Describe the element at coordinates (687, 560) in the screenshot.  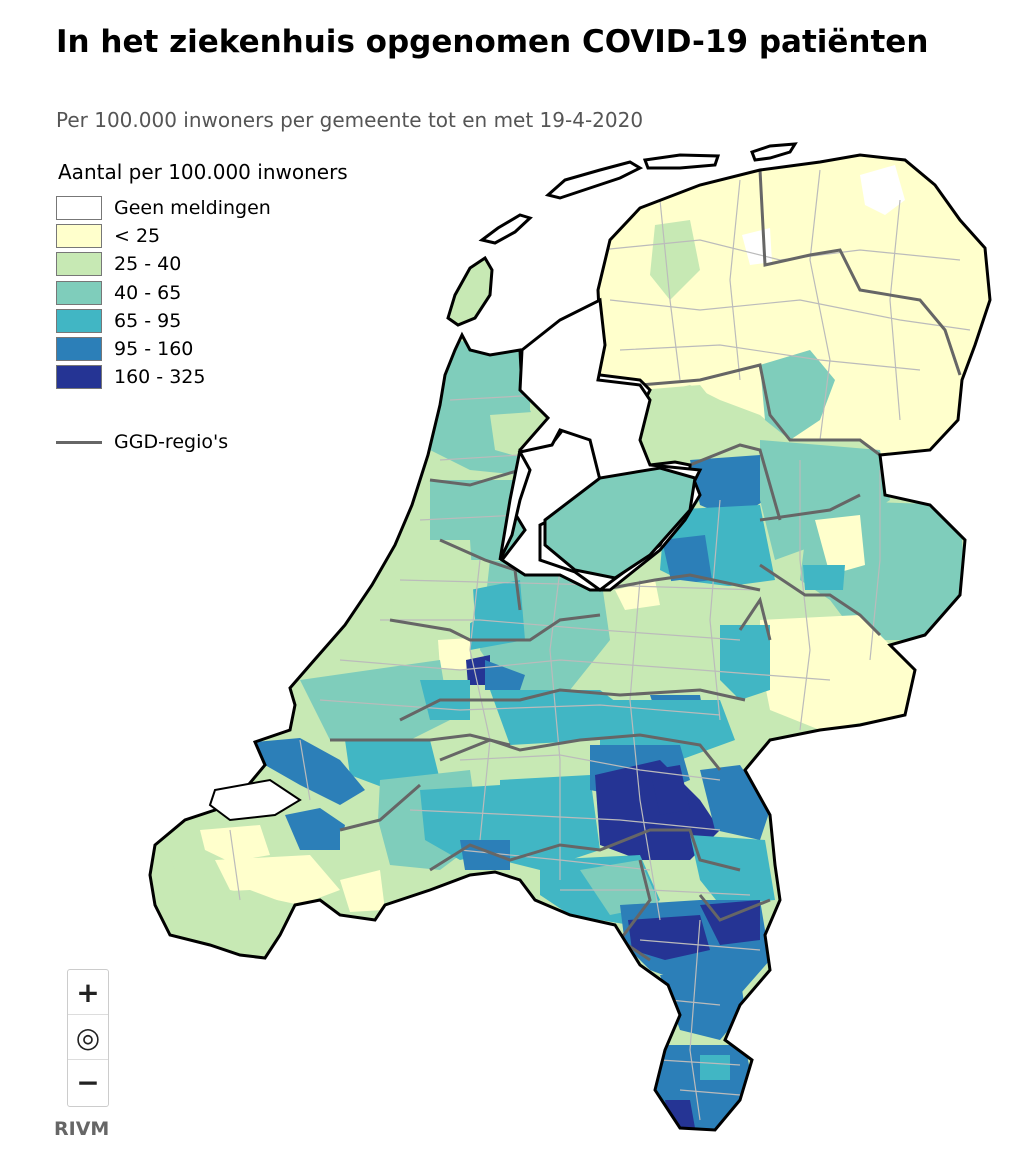
I see `region-kampen` at that location.